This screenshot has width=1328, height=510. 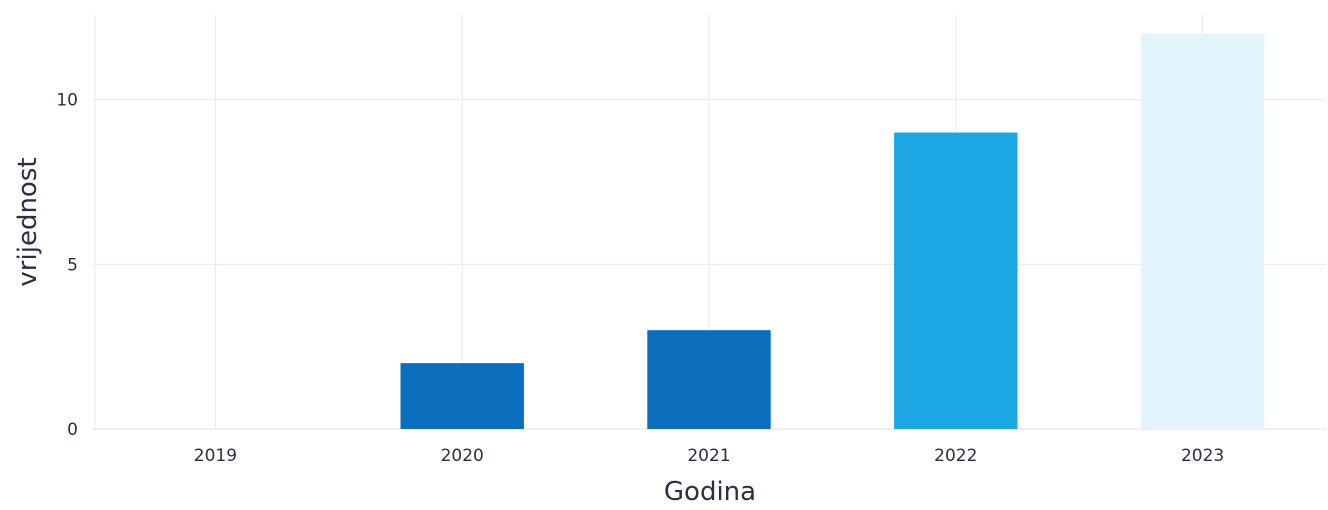 What do you see at coordinates (462, 396) in the screenshot?
I see `bar-2020` at bounding box center [462, 396].